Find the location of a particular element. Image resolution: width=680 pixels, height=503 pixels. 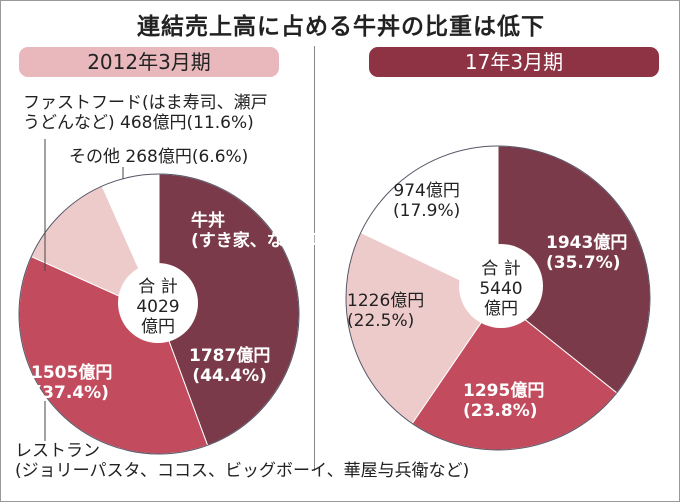

label-other-2017: 974億円 (17.9%) is located at coordinates (427, 201).